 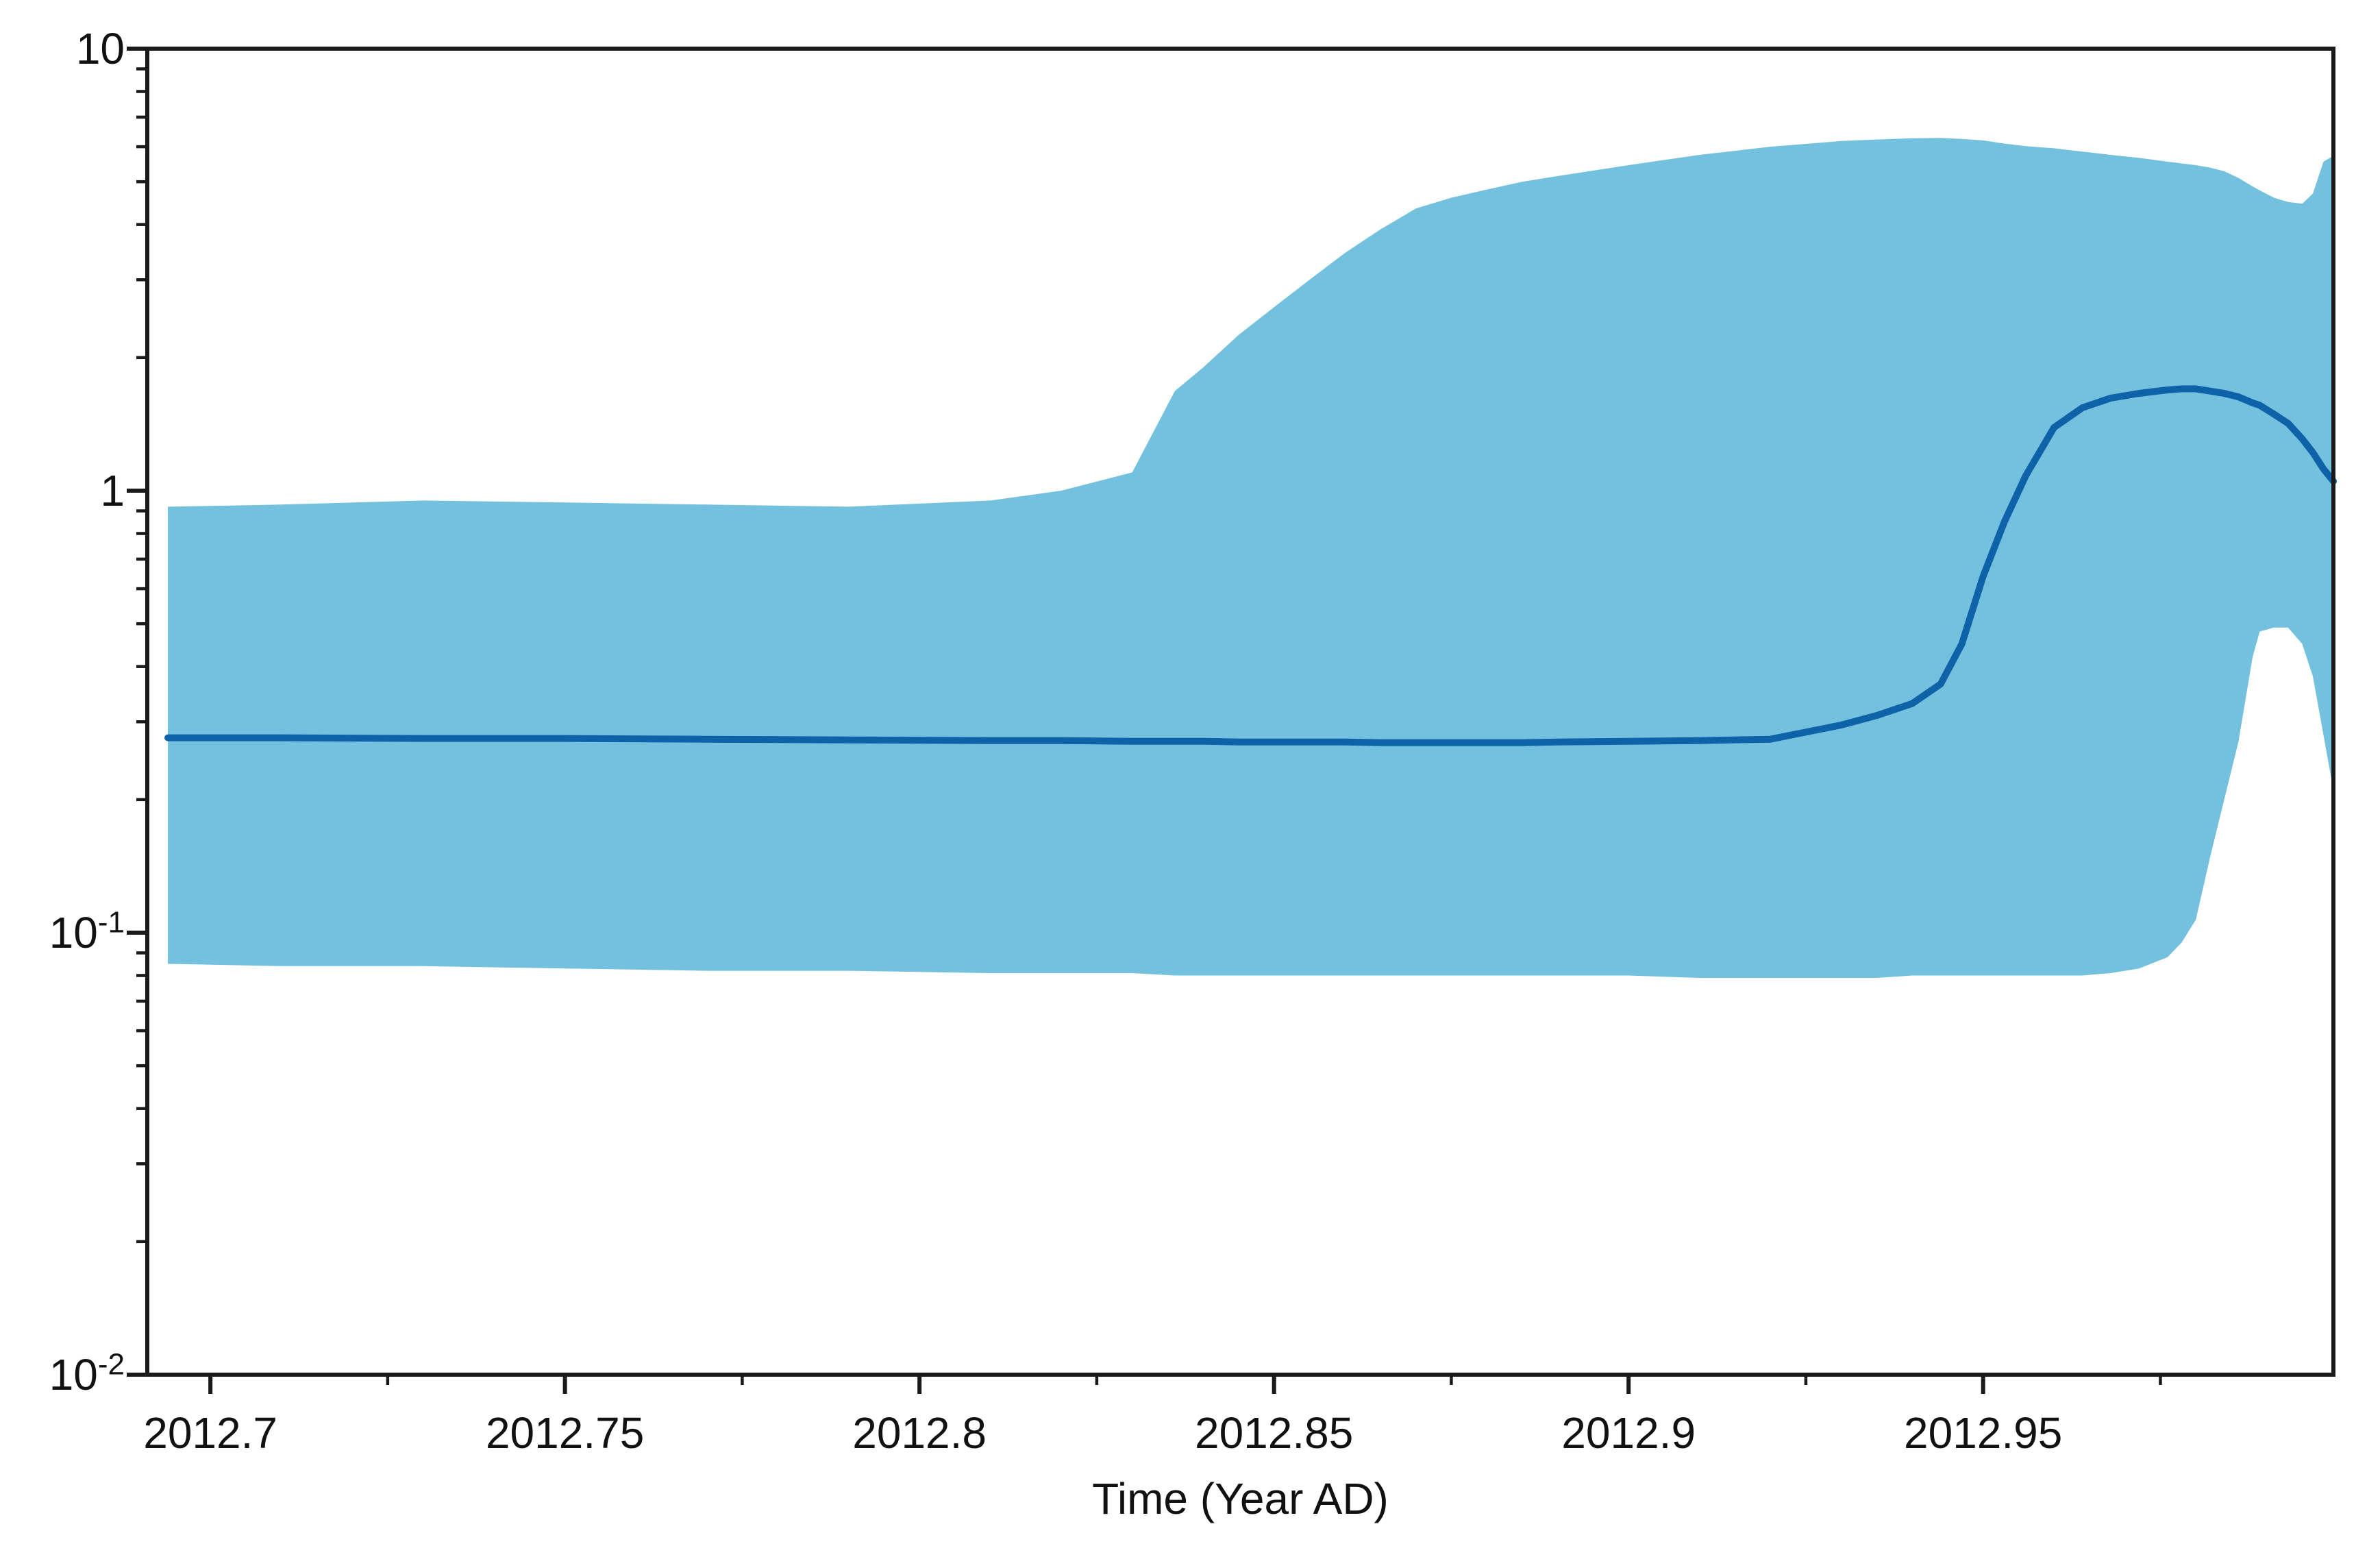 I want to click on y-tick-label: 1, so click(x=113, y=491).